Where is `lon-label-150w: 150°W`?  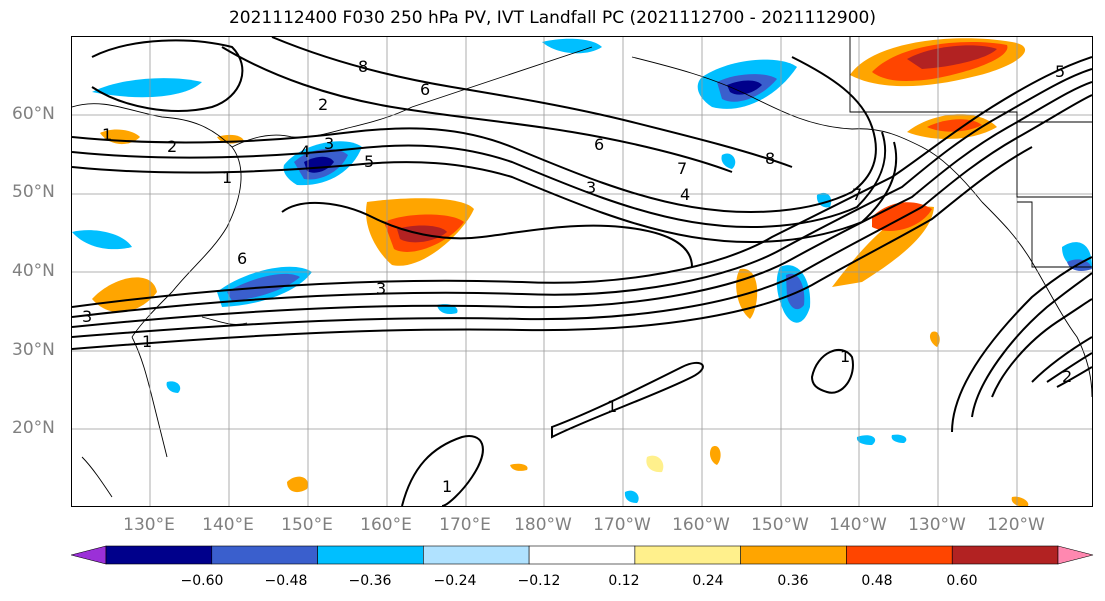
lon-label-150w: 150°W is located at coordinates (780, 525).